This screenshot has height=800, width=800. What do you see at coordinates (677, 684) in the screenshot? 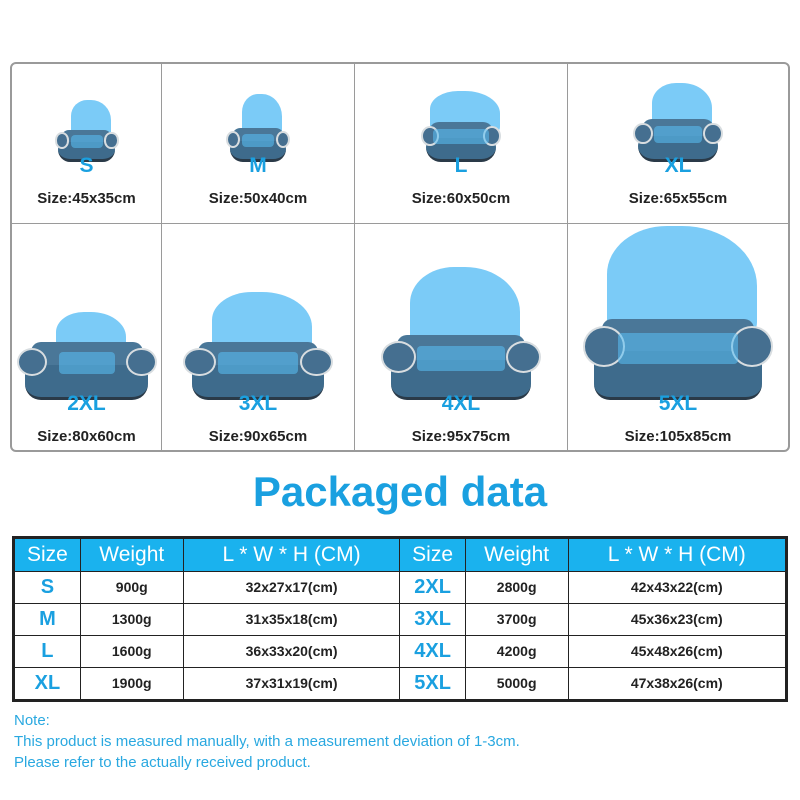
I see `dimensions-cell: 47x38x26(cm)` at bounding box center [677, 684].